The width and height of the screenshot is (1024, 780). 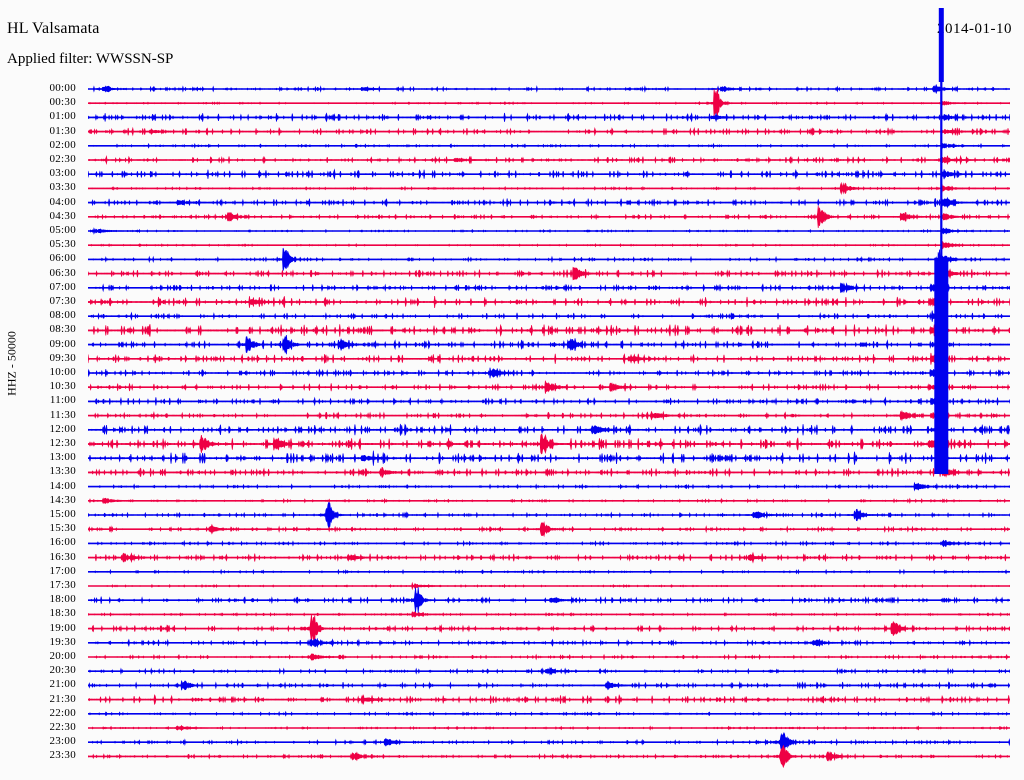 What do you see at coordinates (62, 542) in the screenshot?
I see `time-label: 16:00` at bounding box center [62, 542].